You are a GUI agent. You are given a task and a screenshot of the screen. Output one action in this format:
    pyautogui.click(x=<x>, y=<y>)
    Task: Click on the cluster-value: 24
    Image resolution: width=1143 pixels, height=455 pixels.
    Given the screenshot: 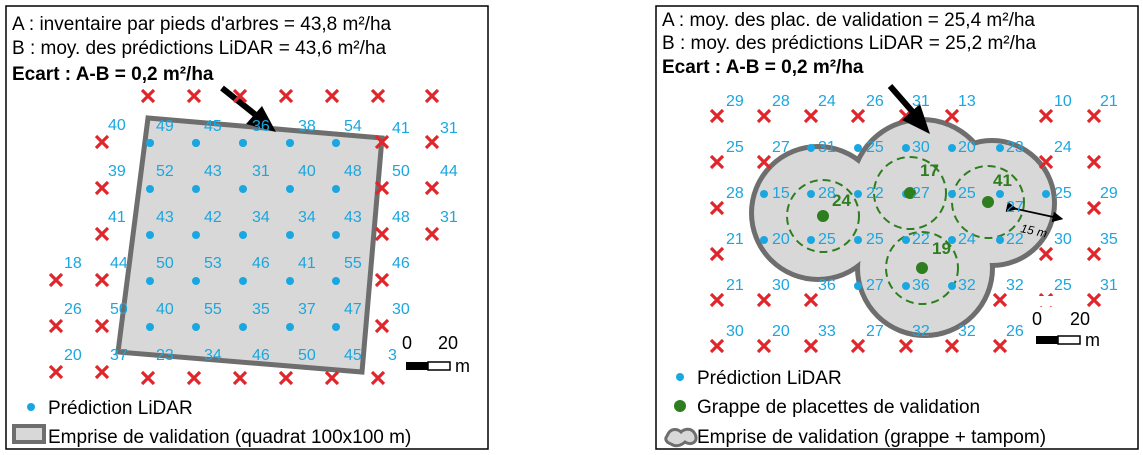 What is the action you would take?
    pyautogui.click(x=841, y=200)
    